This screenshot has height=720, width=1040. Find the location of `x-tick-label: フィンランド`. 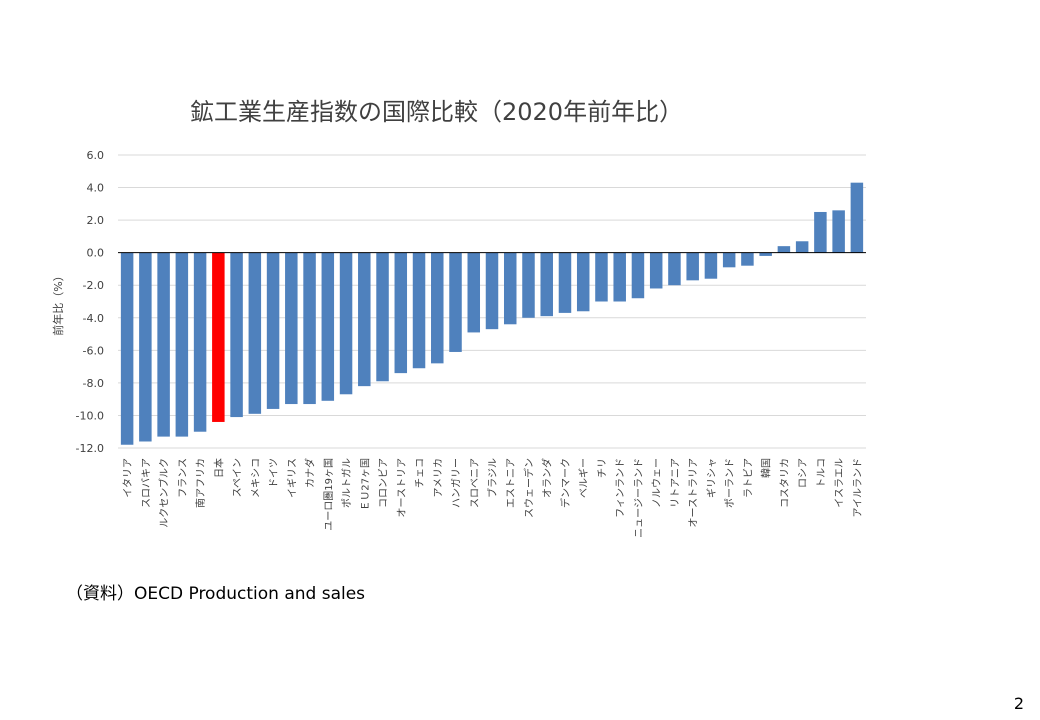

x-tick-label: フィンランド is located at coordinates (621, 488).